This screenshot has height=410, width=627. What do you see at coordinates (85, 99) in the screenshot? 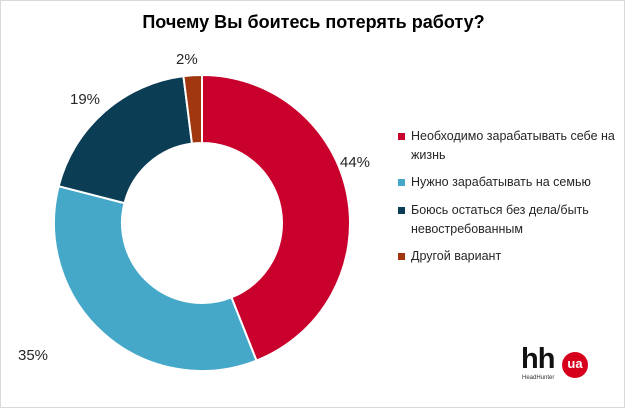
I see `slice-idle-label: 19%` at bounding box center [85, 99].